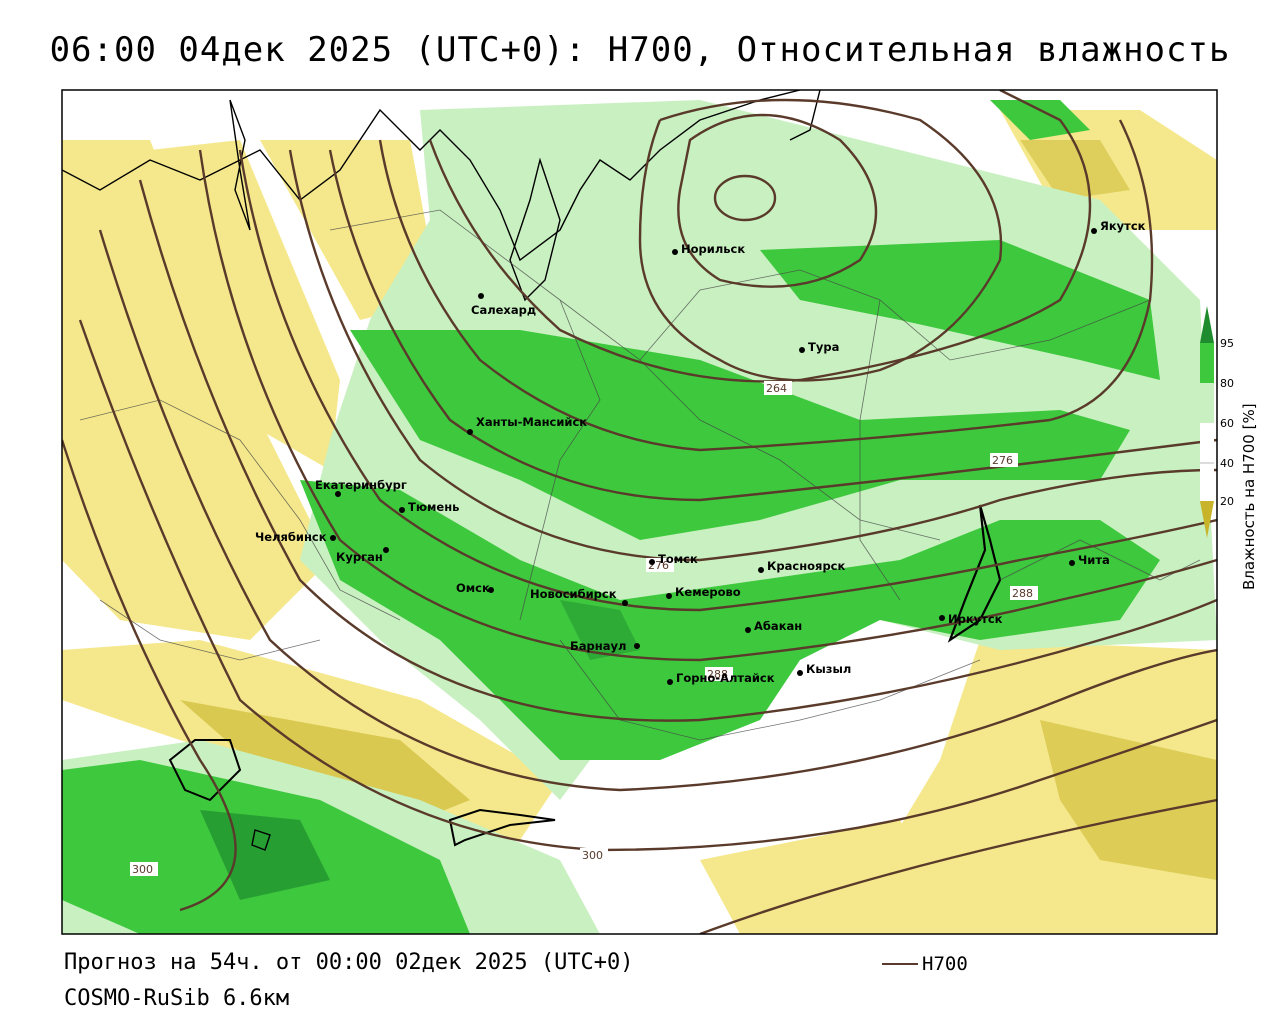 This screenshot has height=1024, width=1280. I want to click on city-label: Норильск, so click(713, 249).